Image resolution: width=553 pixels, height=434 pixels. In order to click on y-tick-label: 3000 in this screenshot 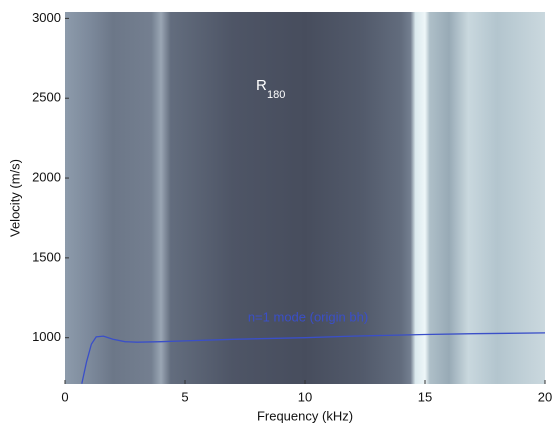, I will do `click(46, 17)`.